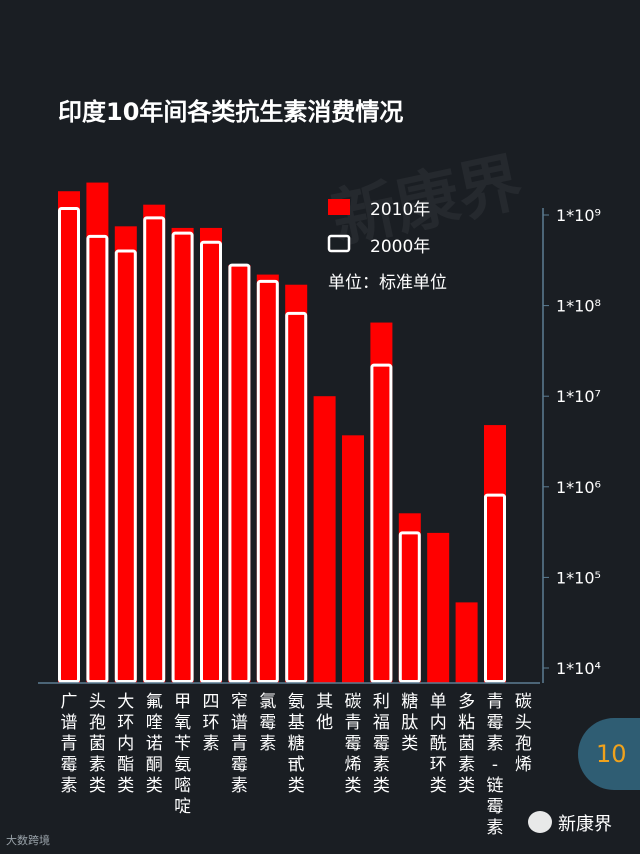 This screenshot has width=640, height=854. Describe the element at coordinates (296, 744) in the screenshot. I see `x-label-8: 氨基糖甙类` at that location.